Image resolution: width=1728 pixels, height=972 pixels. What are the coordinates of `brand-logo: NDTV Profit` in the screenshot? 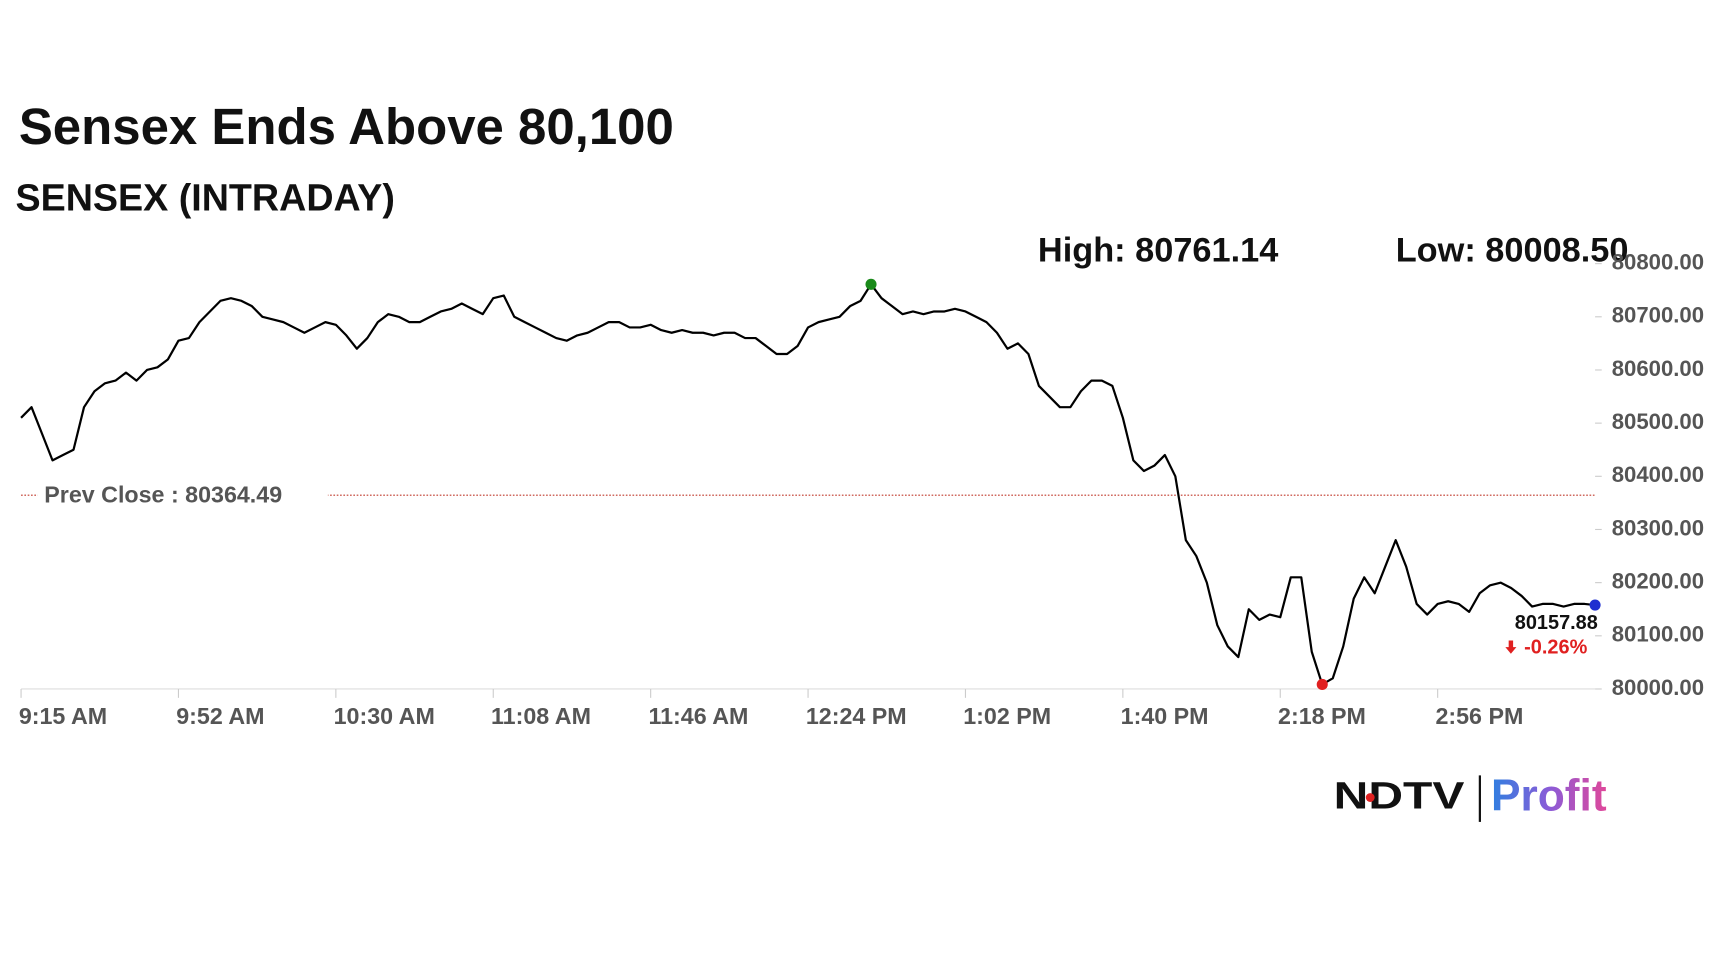 It's located at (1470, 796).